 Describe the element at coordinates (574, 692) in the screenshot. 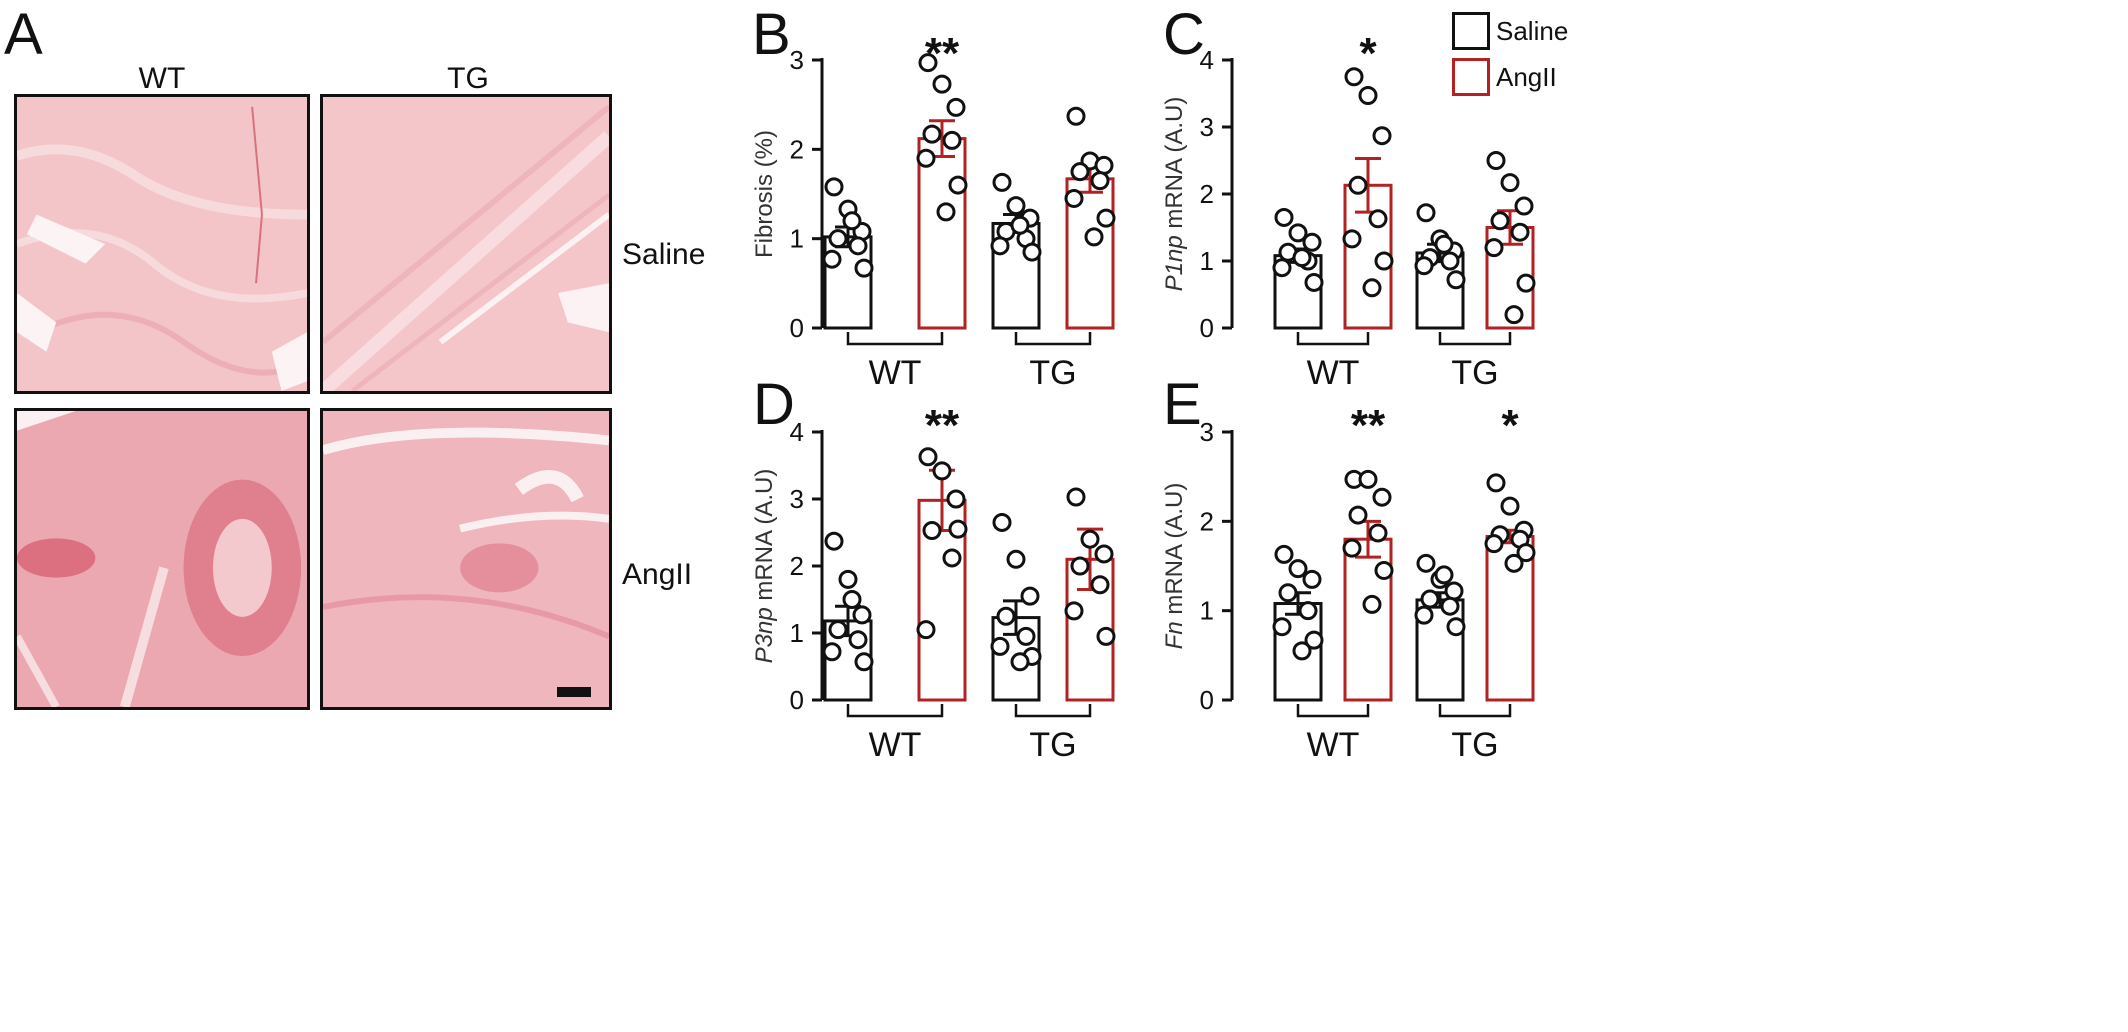

I see `scale-bar` at that location.